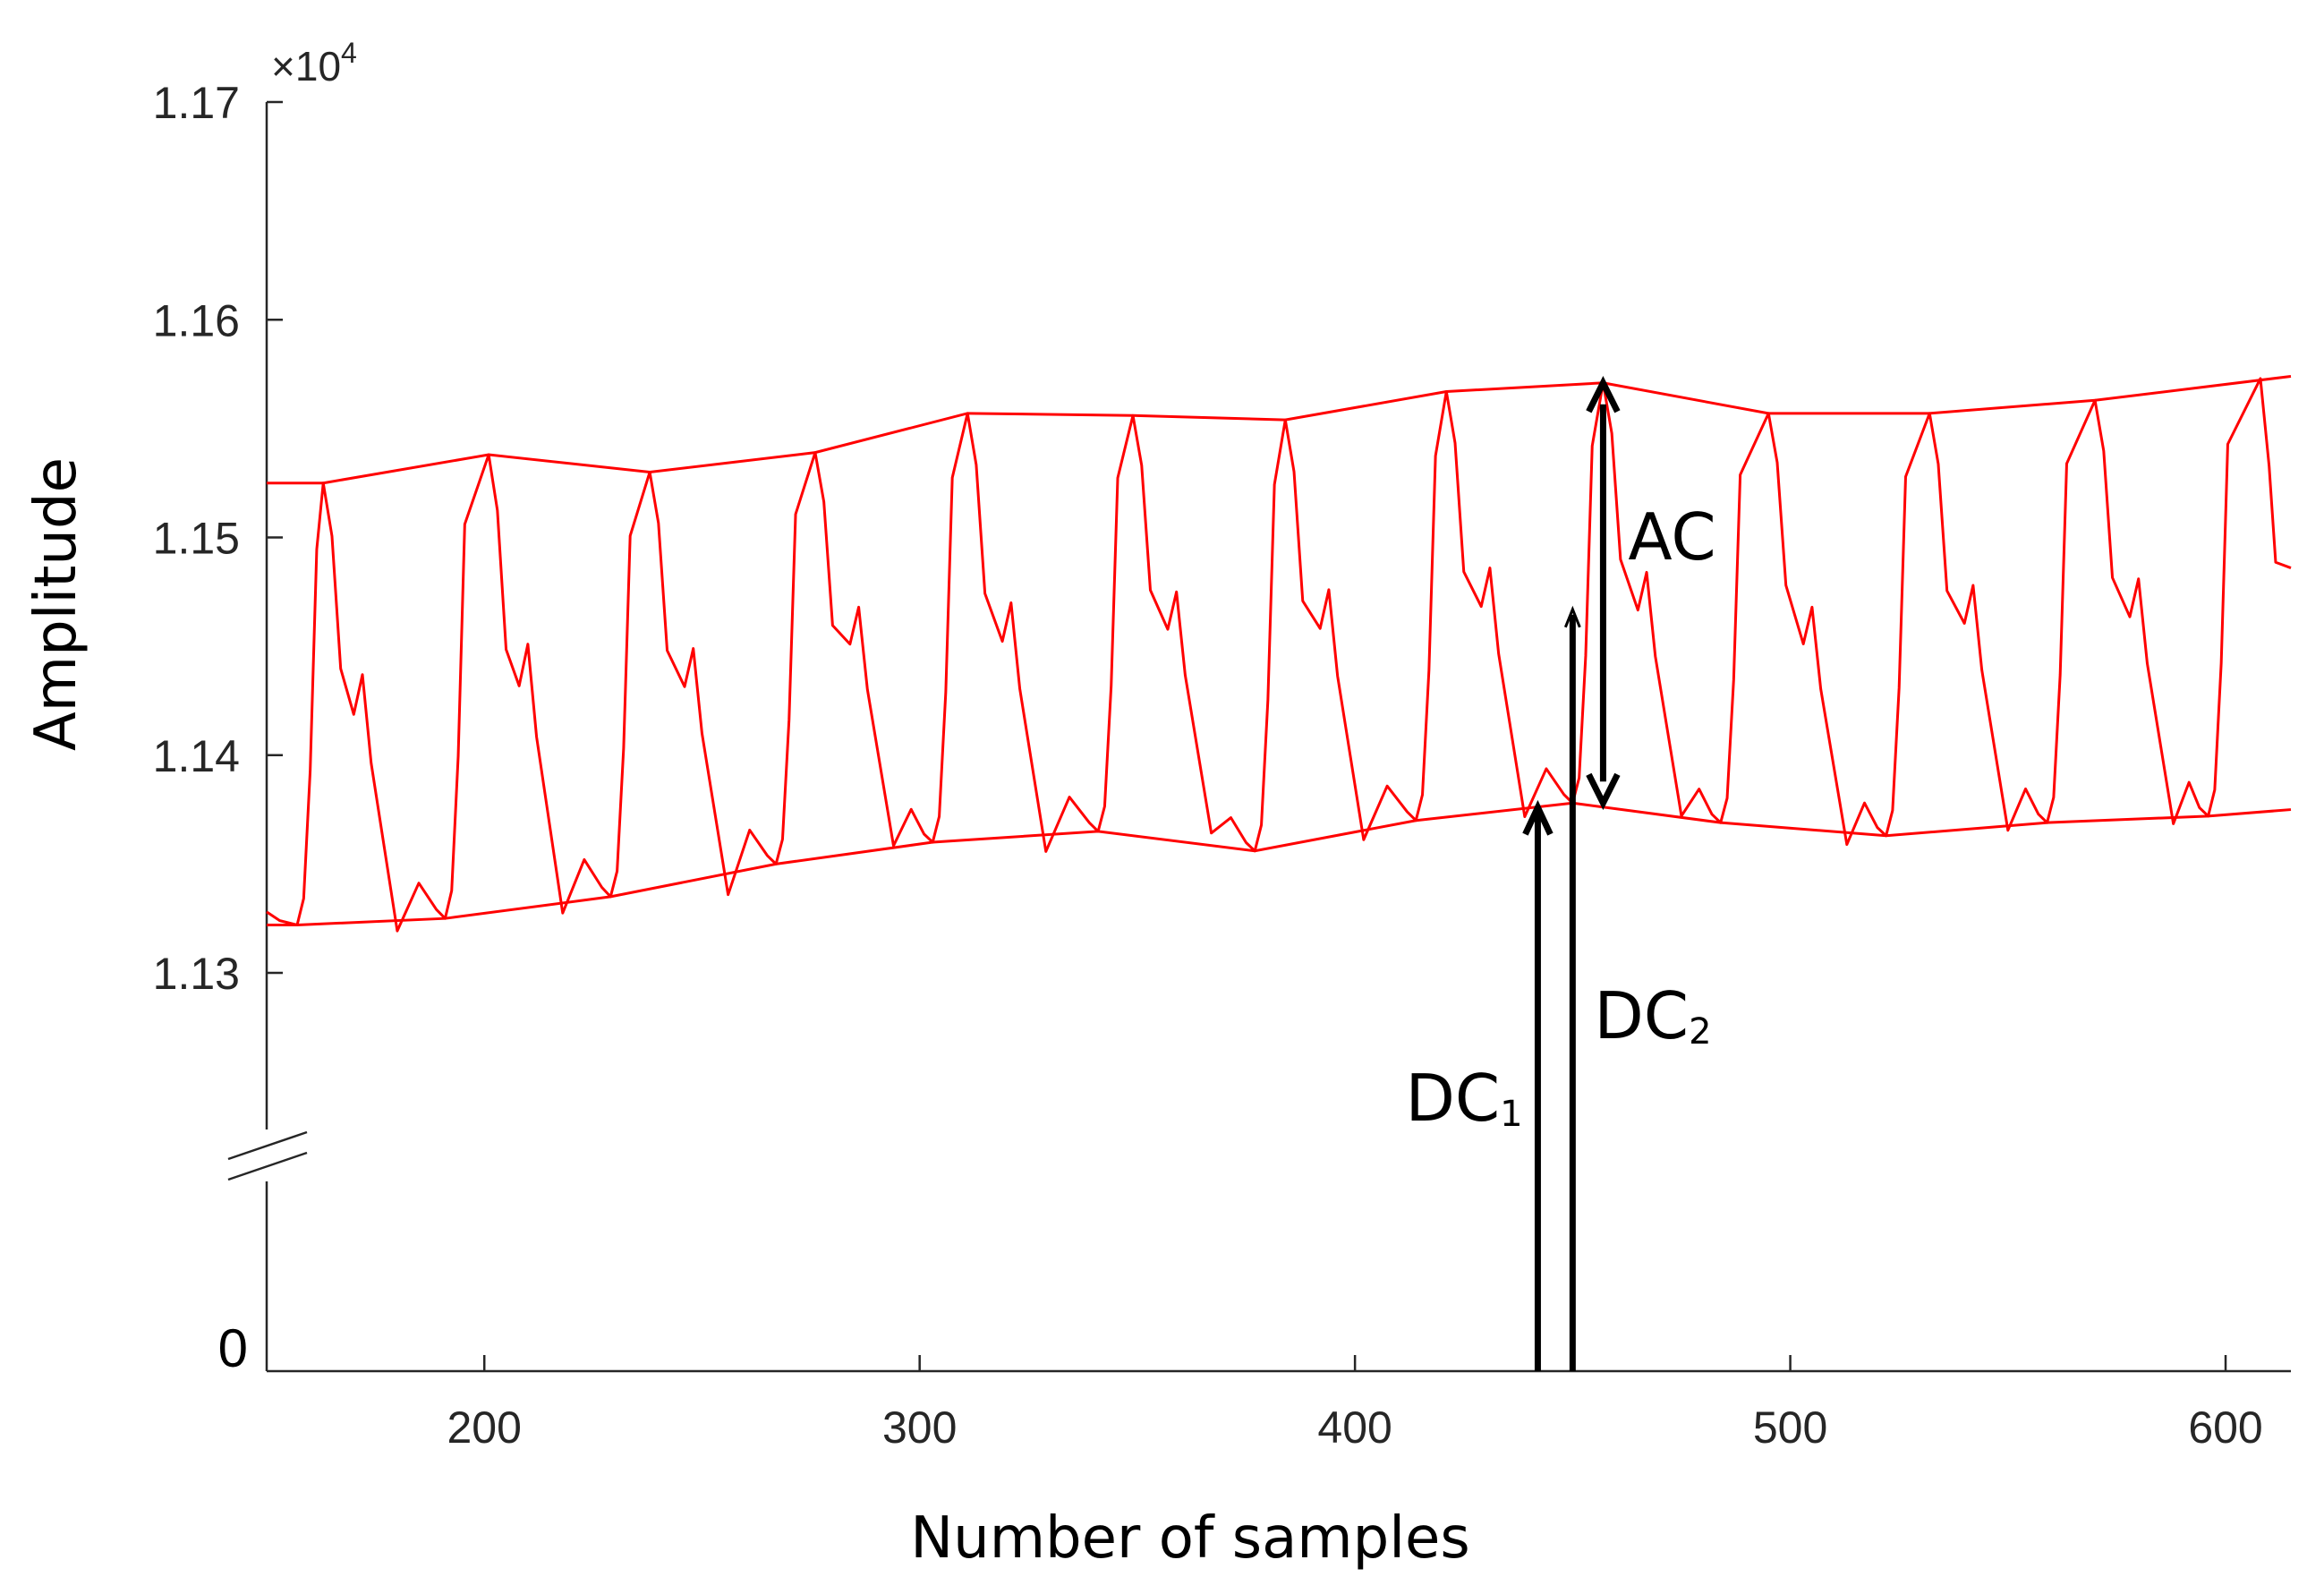  What do you see at coordinates (1452, 1099) in the screenshot?
I see `dc1-label-text: DC` at bounding box center [1452, 1099].